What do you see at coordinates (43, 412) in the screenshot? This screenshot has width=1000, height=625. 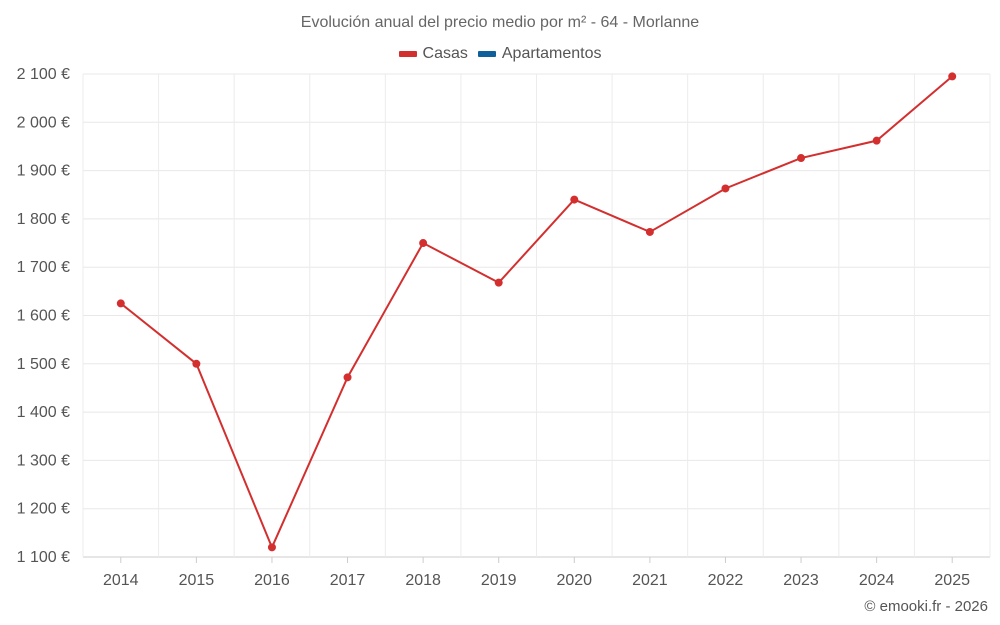 I see `y-tick-label: 1 400 €` at bounding box center [43, 412].